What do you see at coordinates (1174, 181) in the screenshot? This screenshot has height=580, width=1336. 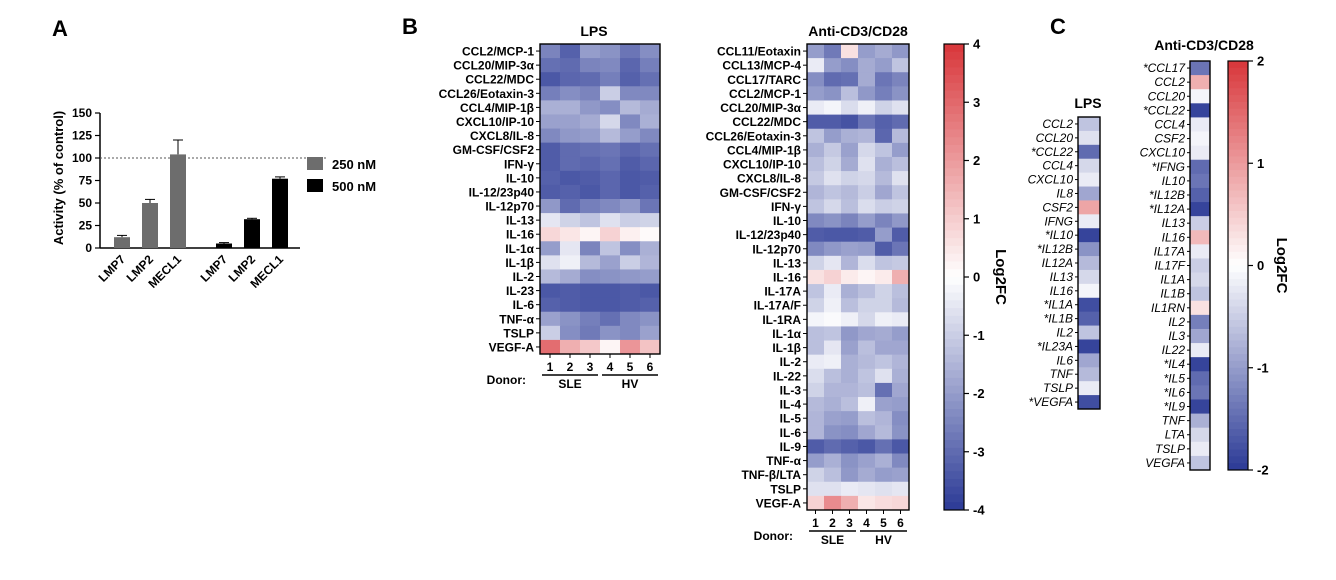 I see `row-label: IL10` at bounding box center [1174, 181].